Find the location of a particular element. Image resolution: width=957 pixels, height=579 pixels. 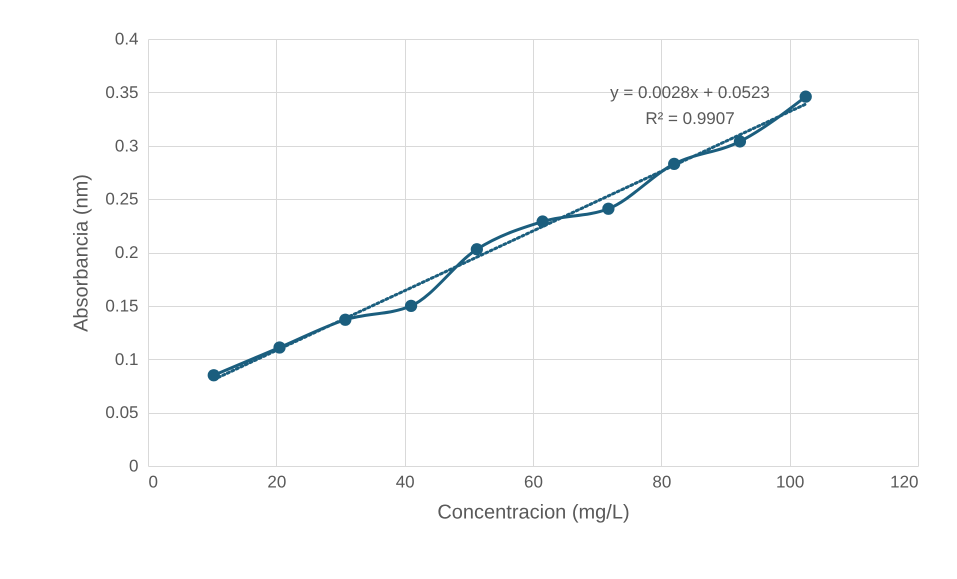

y-tick-label: 0.05 is located at coordinates (121, 412).